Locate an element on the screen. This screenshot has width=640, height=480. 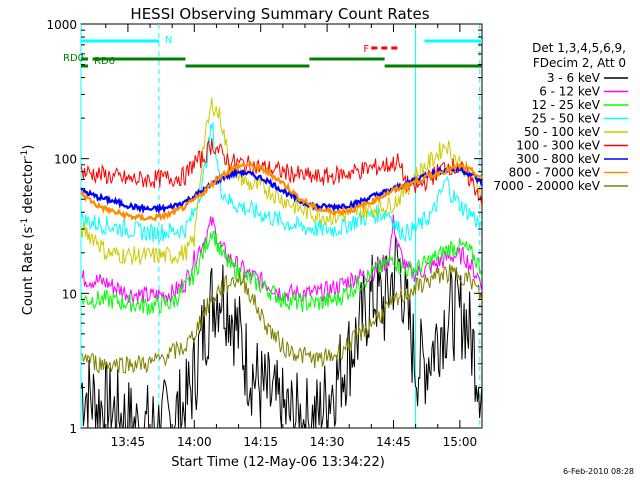
x-tick-label-5: 14:45 is located at coordinates (393, 442).